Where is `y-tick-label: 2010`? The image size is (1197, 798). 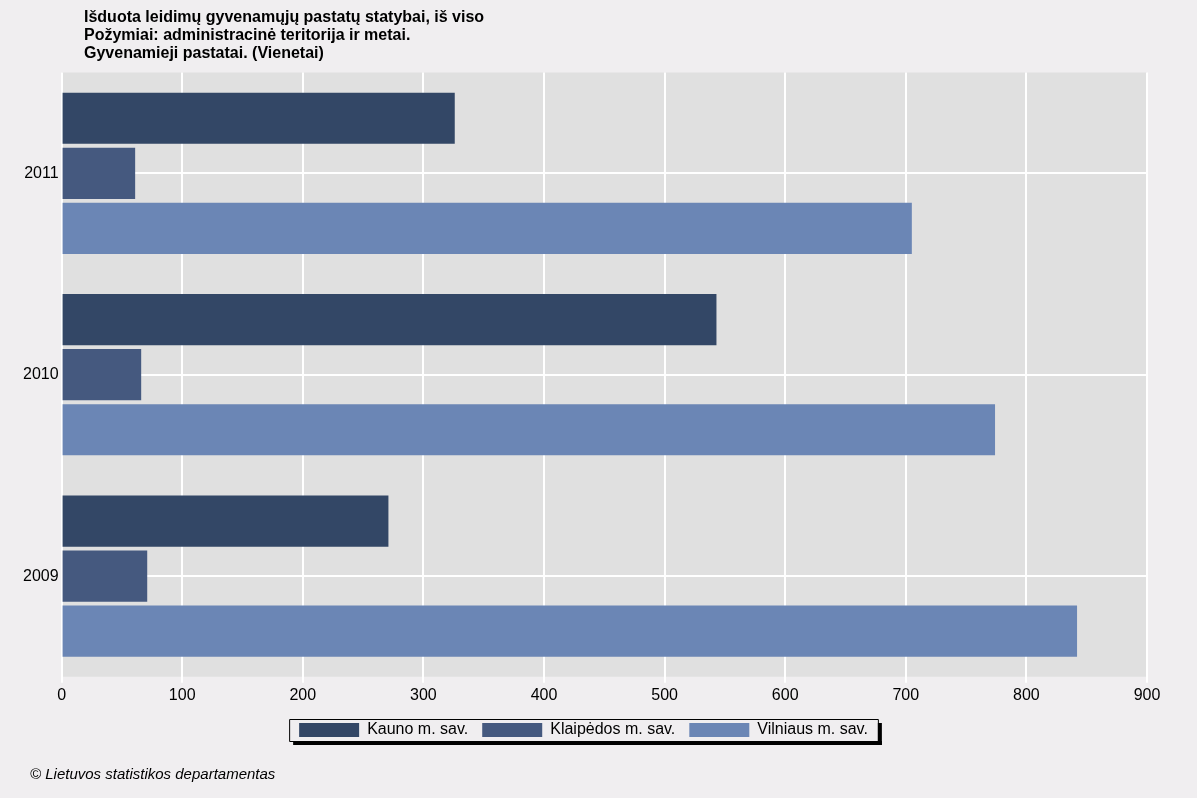 y-tick-label: 2010 is located at coordinates (41, 374).